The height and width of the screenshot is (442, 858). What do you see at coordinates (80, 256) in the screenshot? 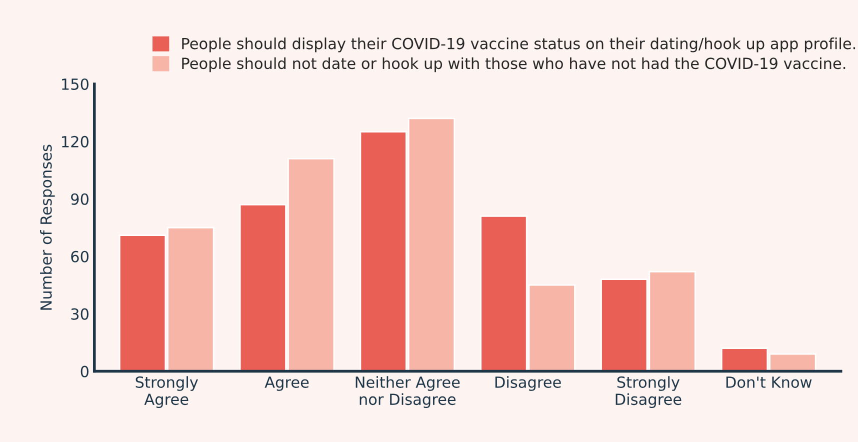
I see `y-tick-label: 60` at bounding box center [80, 256].